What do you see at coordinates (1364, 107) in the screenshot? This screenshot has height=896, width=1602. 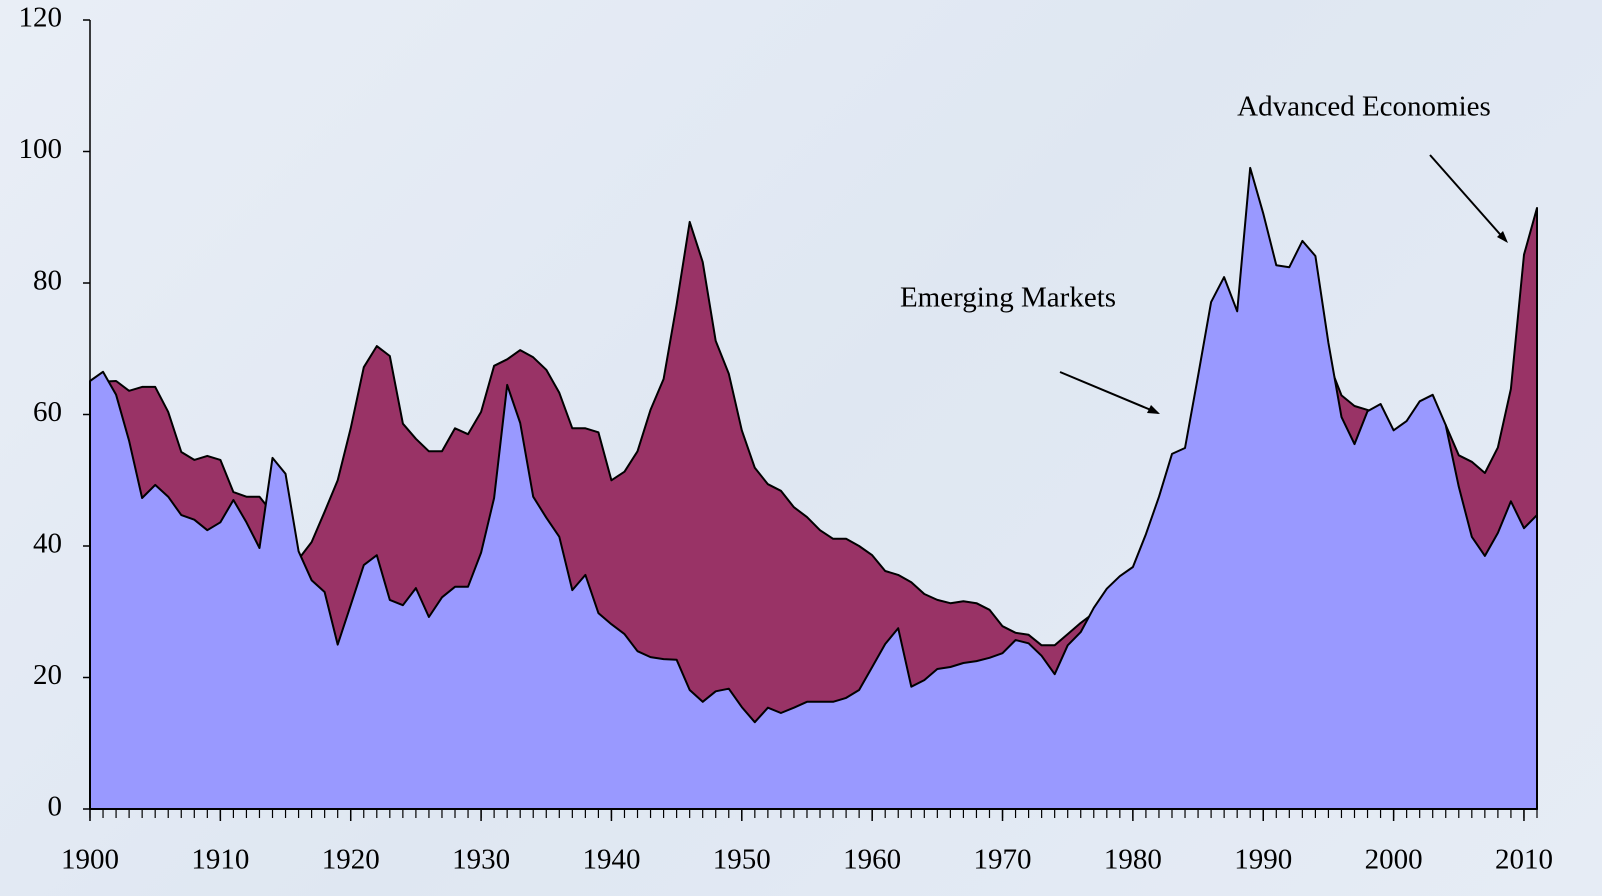 I see `series-label: Advanced Economies` at bounding box center [1364, 107].